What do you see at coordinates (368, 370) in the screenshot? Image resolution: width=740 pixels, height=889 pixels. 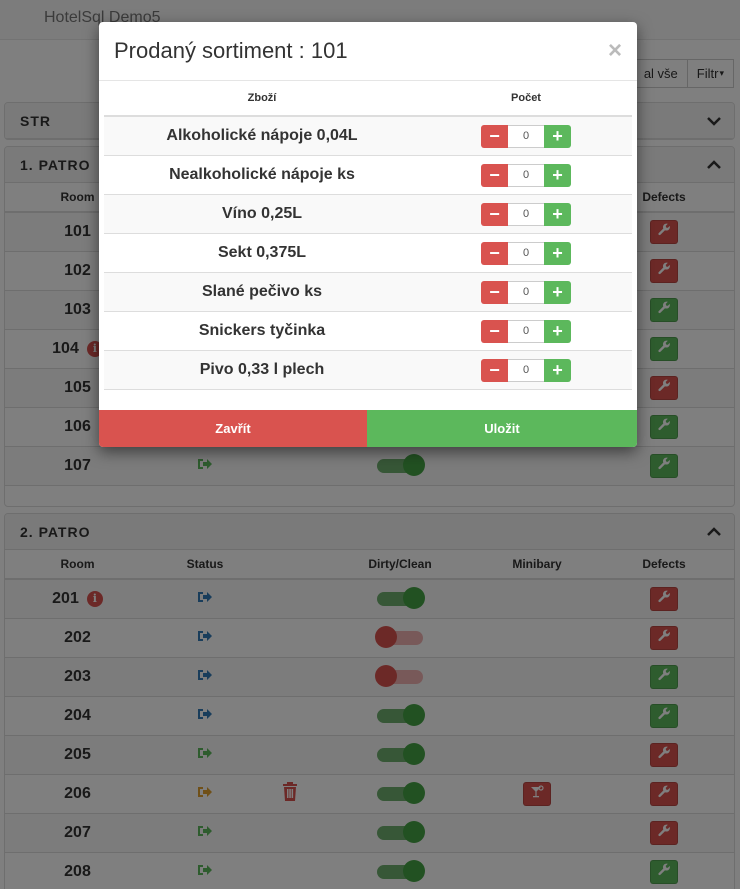 I see `item-row: Pivo 0,33 l plech −0 +` at bounding box center [368, 370].